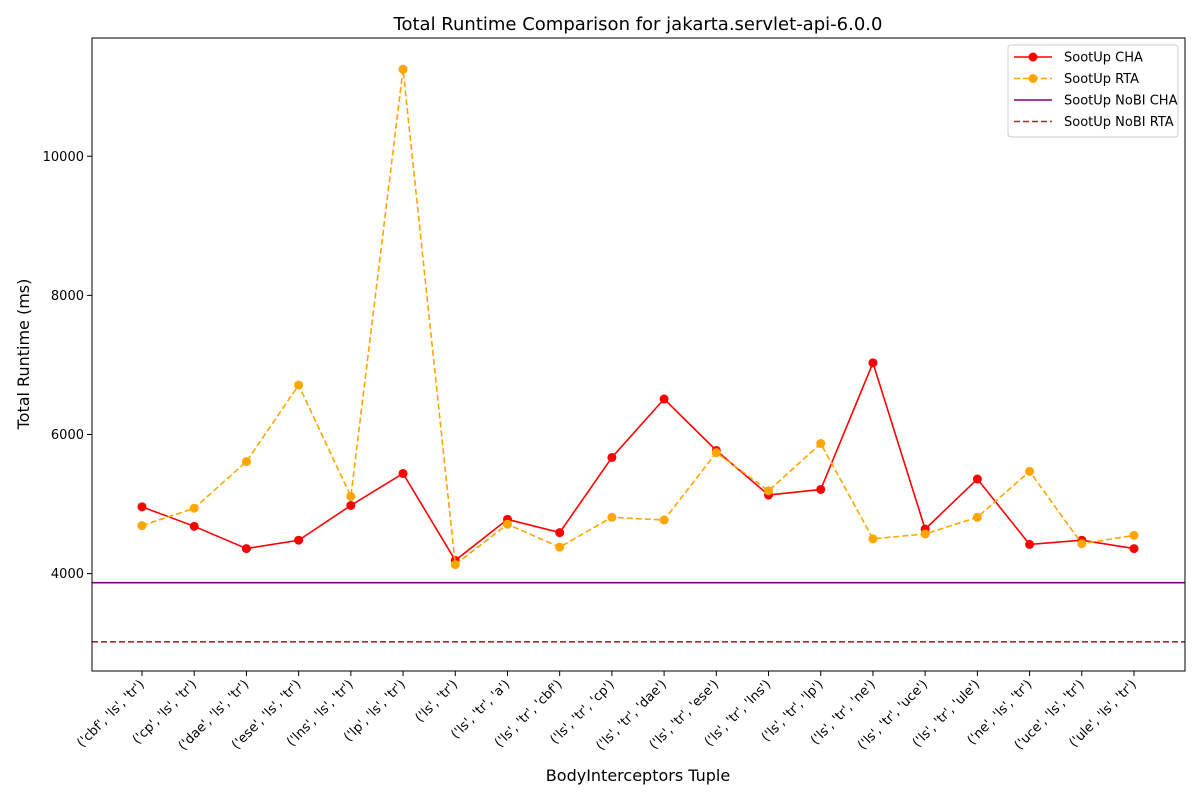 Image resolution: width=1200 pixels, height=800 pixels. I want to click on legend-label-3: SootUp NoBI RTA, so click(1119, 122).